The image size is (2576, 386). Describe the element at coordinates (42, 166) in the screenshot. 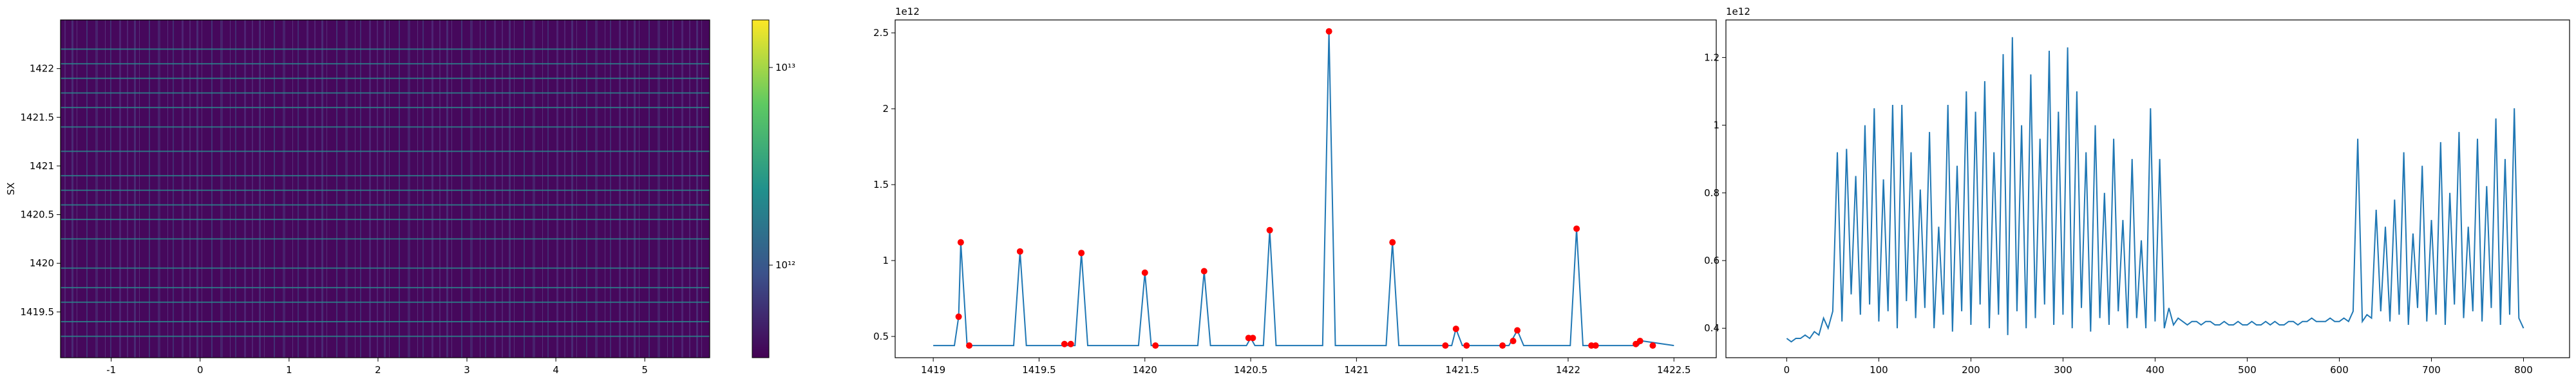

I see `y-tick-label: 1421` at that location.